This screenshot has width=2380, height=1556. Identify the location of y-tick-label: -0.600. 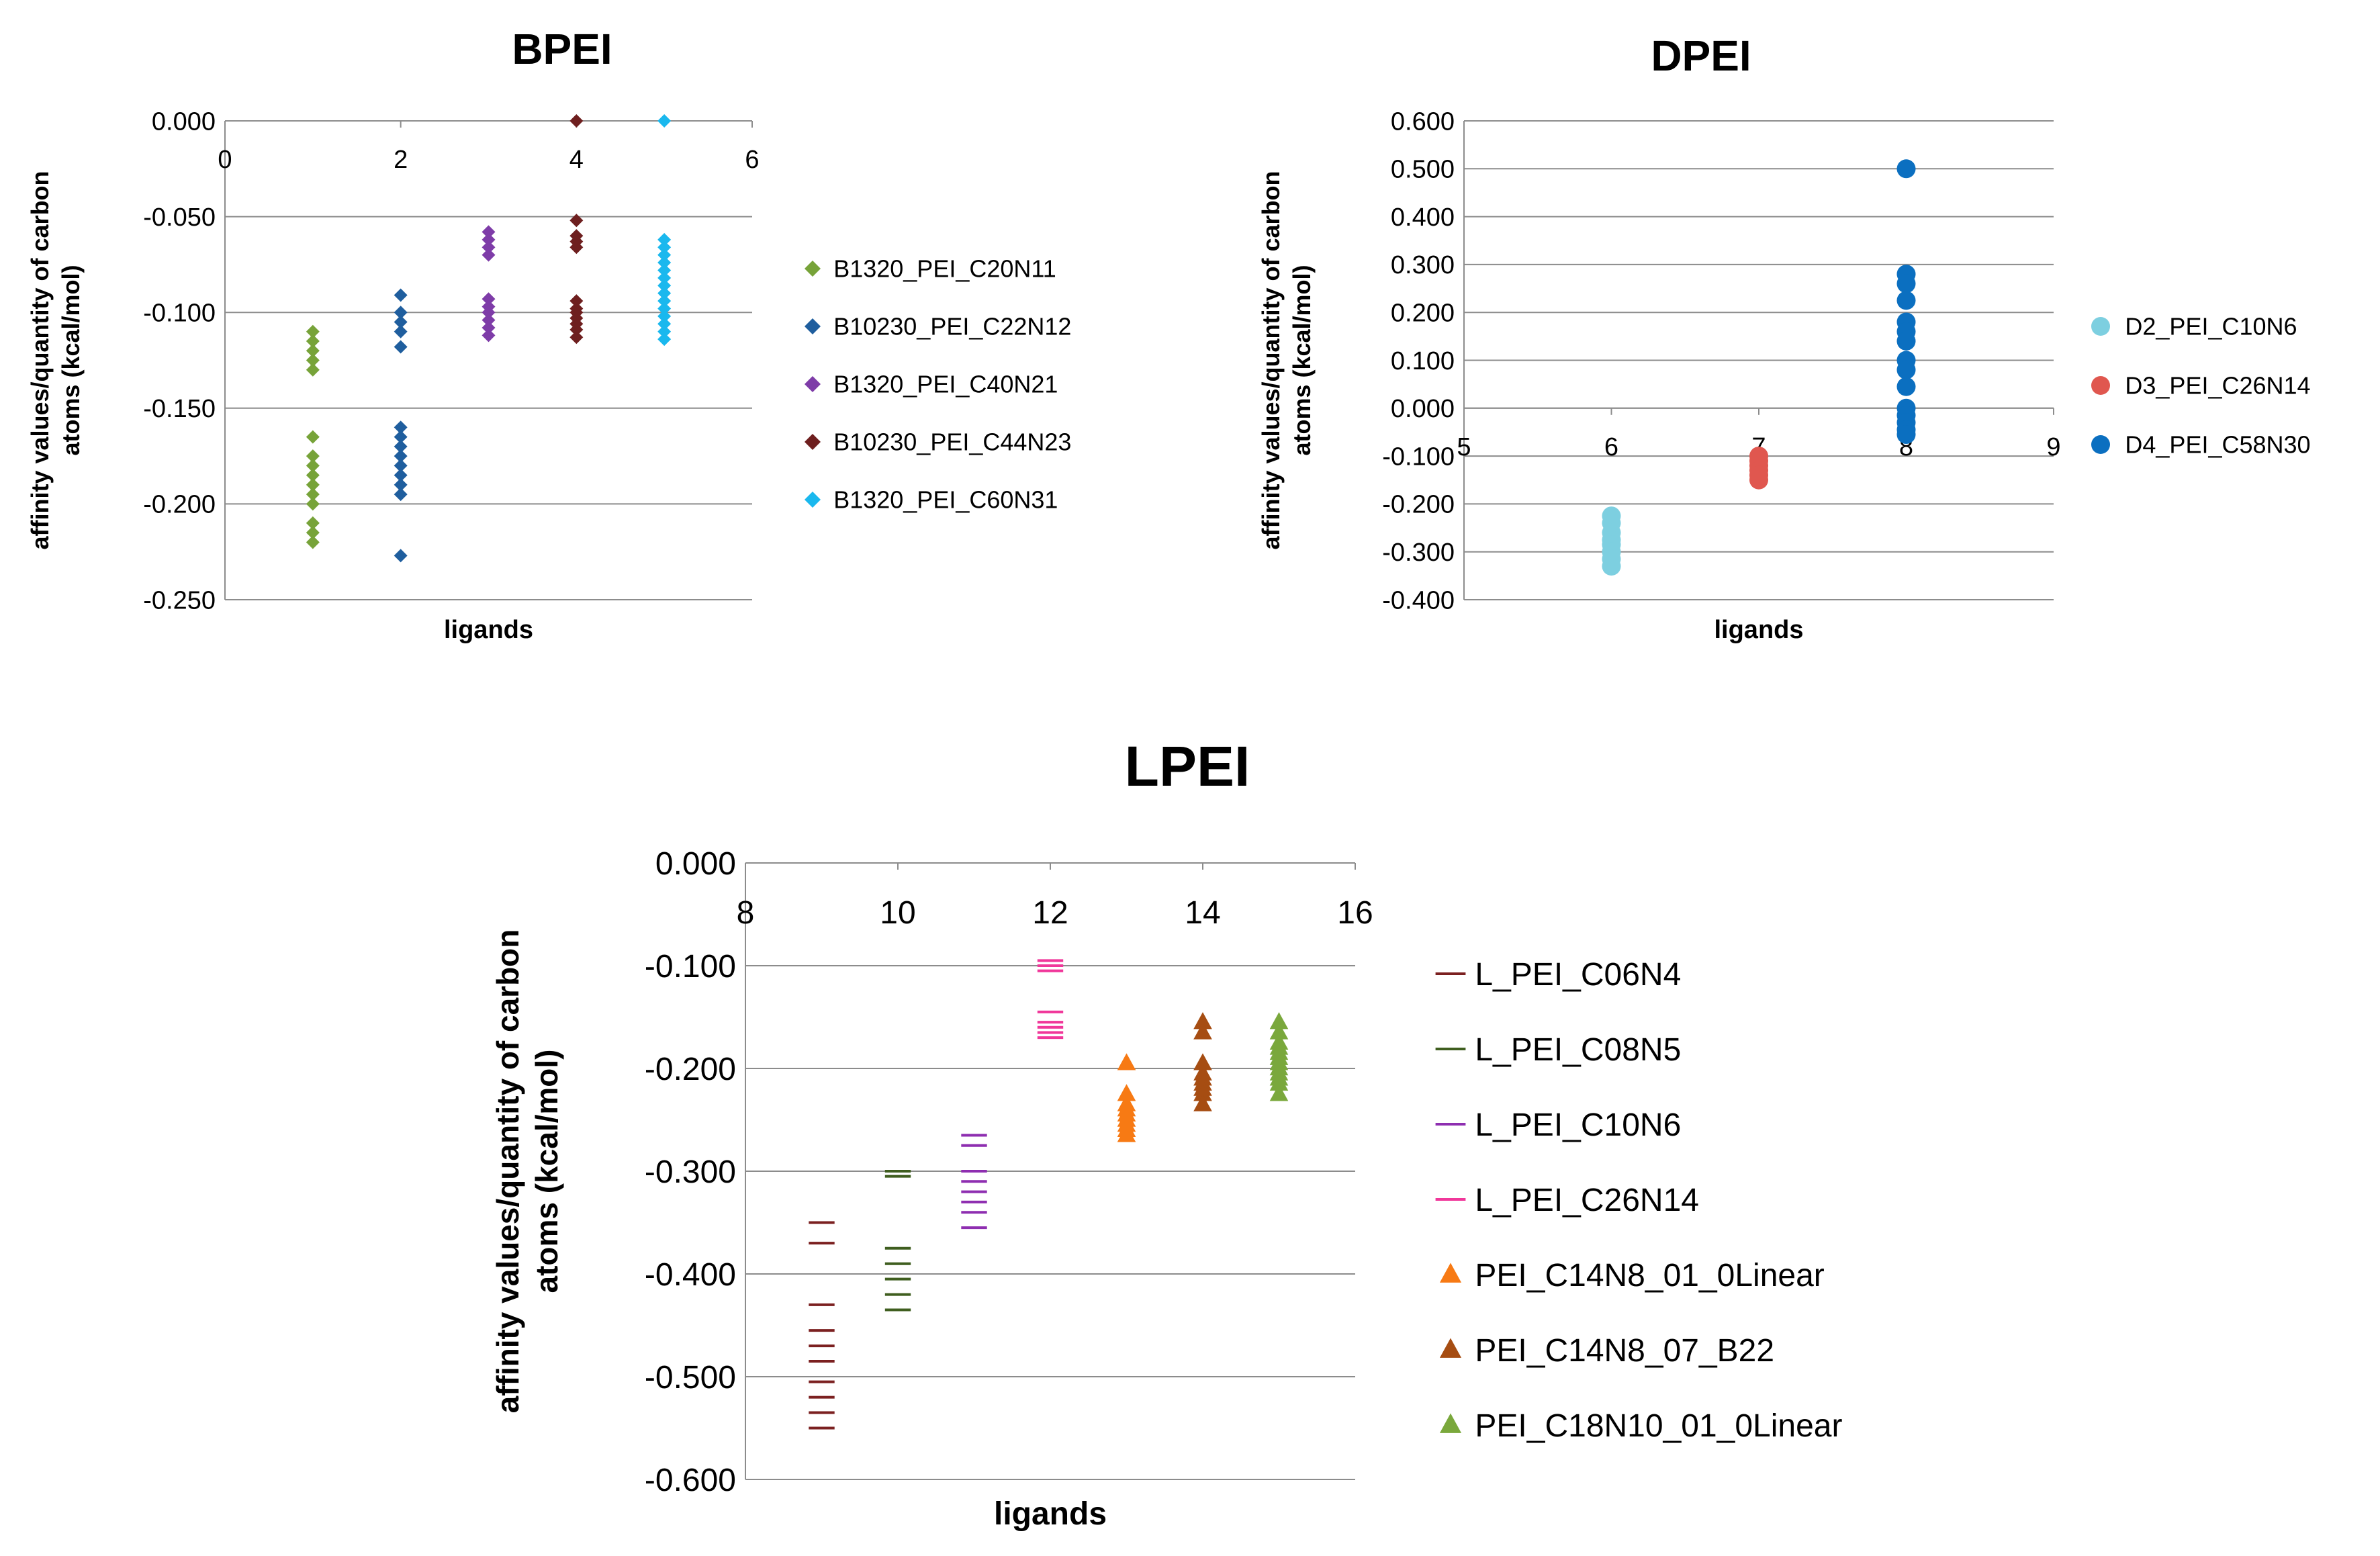
(690, 1480).